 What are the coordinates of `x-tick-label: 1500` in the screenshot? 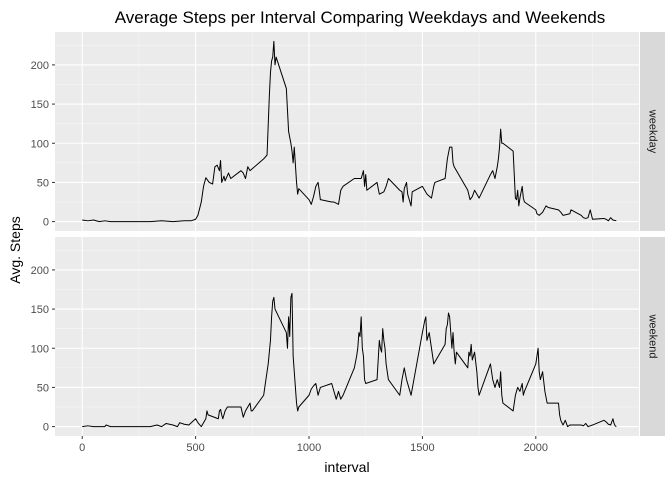 It's located at (422, 448).